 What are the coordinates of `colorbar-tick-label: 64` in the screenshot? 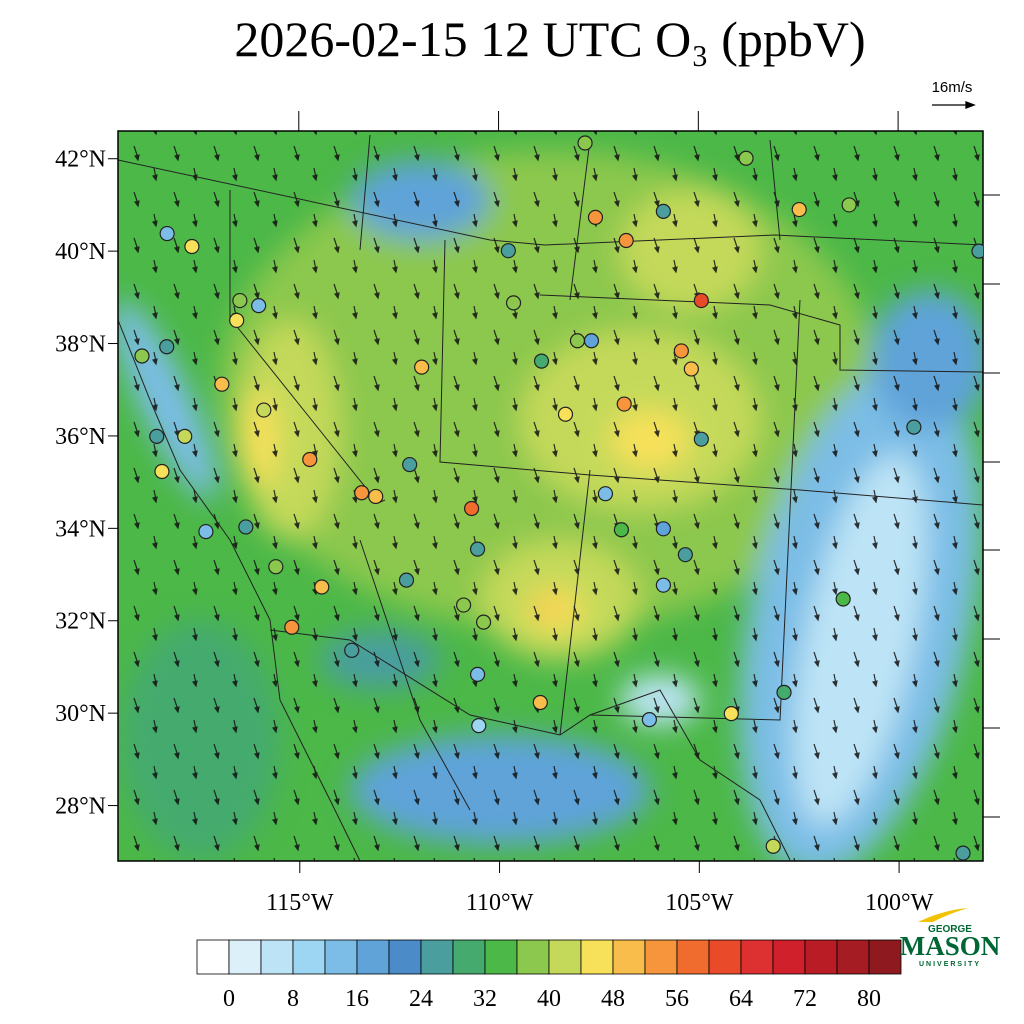 It's located at (741, 999).